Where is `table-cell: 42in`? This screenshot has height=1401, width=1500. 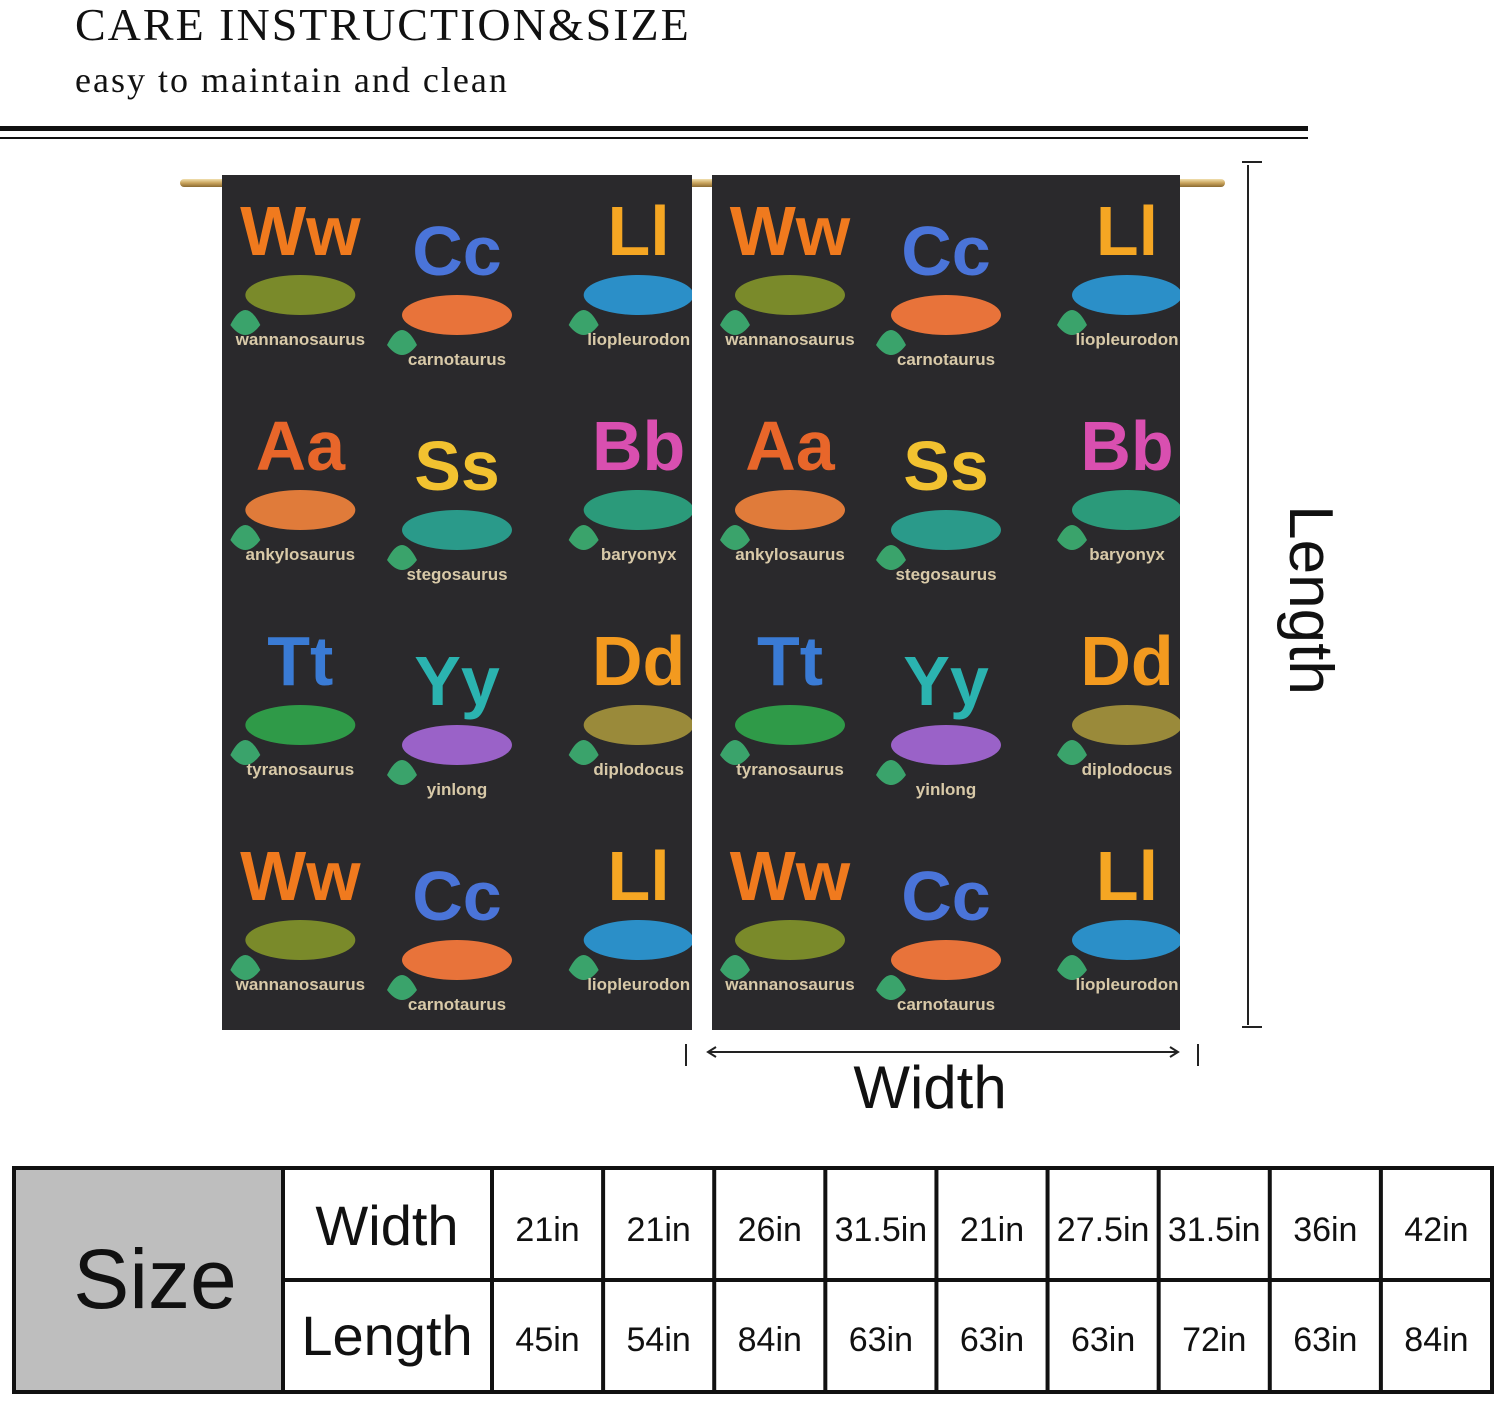
table-cell: 42in is located at coordinates (1436, 1230).